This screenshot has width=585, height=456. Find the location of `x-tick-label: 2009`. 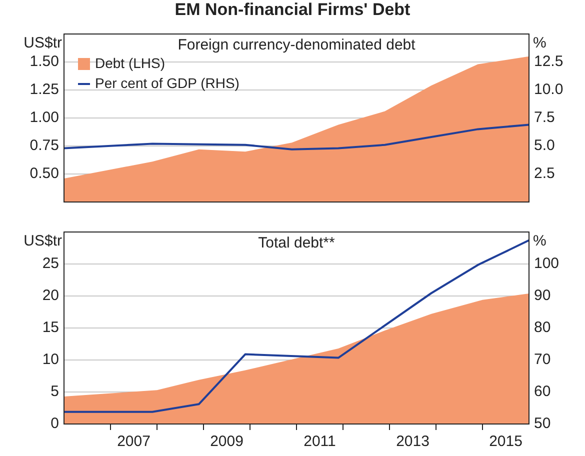

x-tick-label: 2009 is located at coordinates (227, 441).